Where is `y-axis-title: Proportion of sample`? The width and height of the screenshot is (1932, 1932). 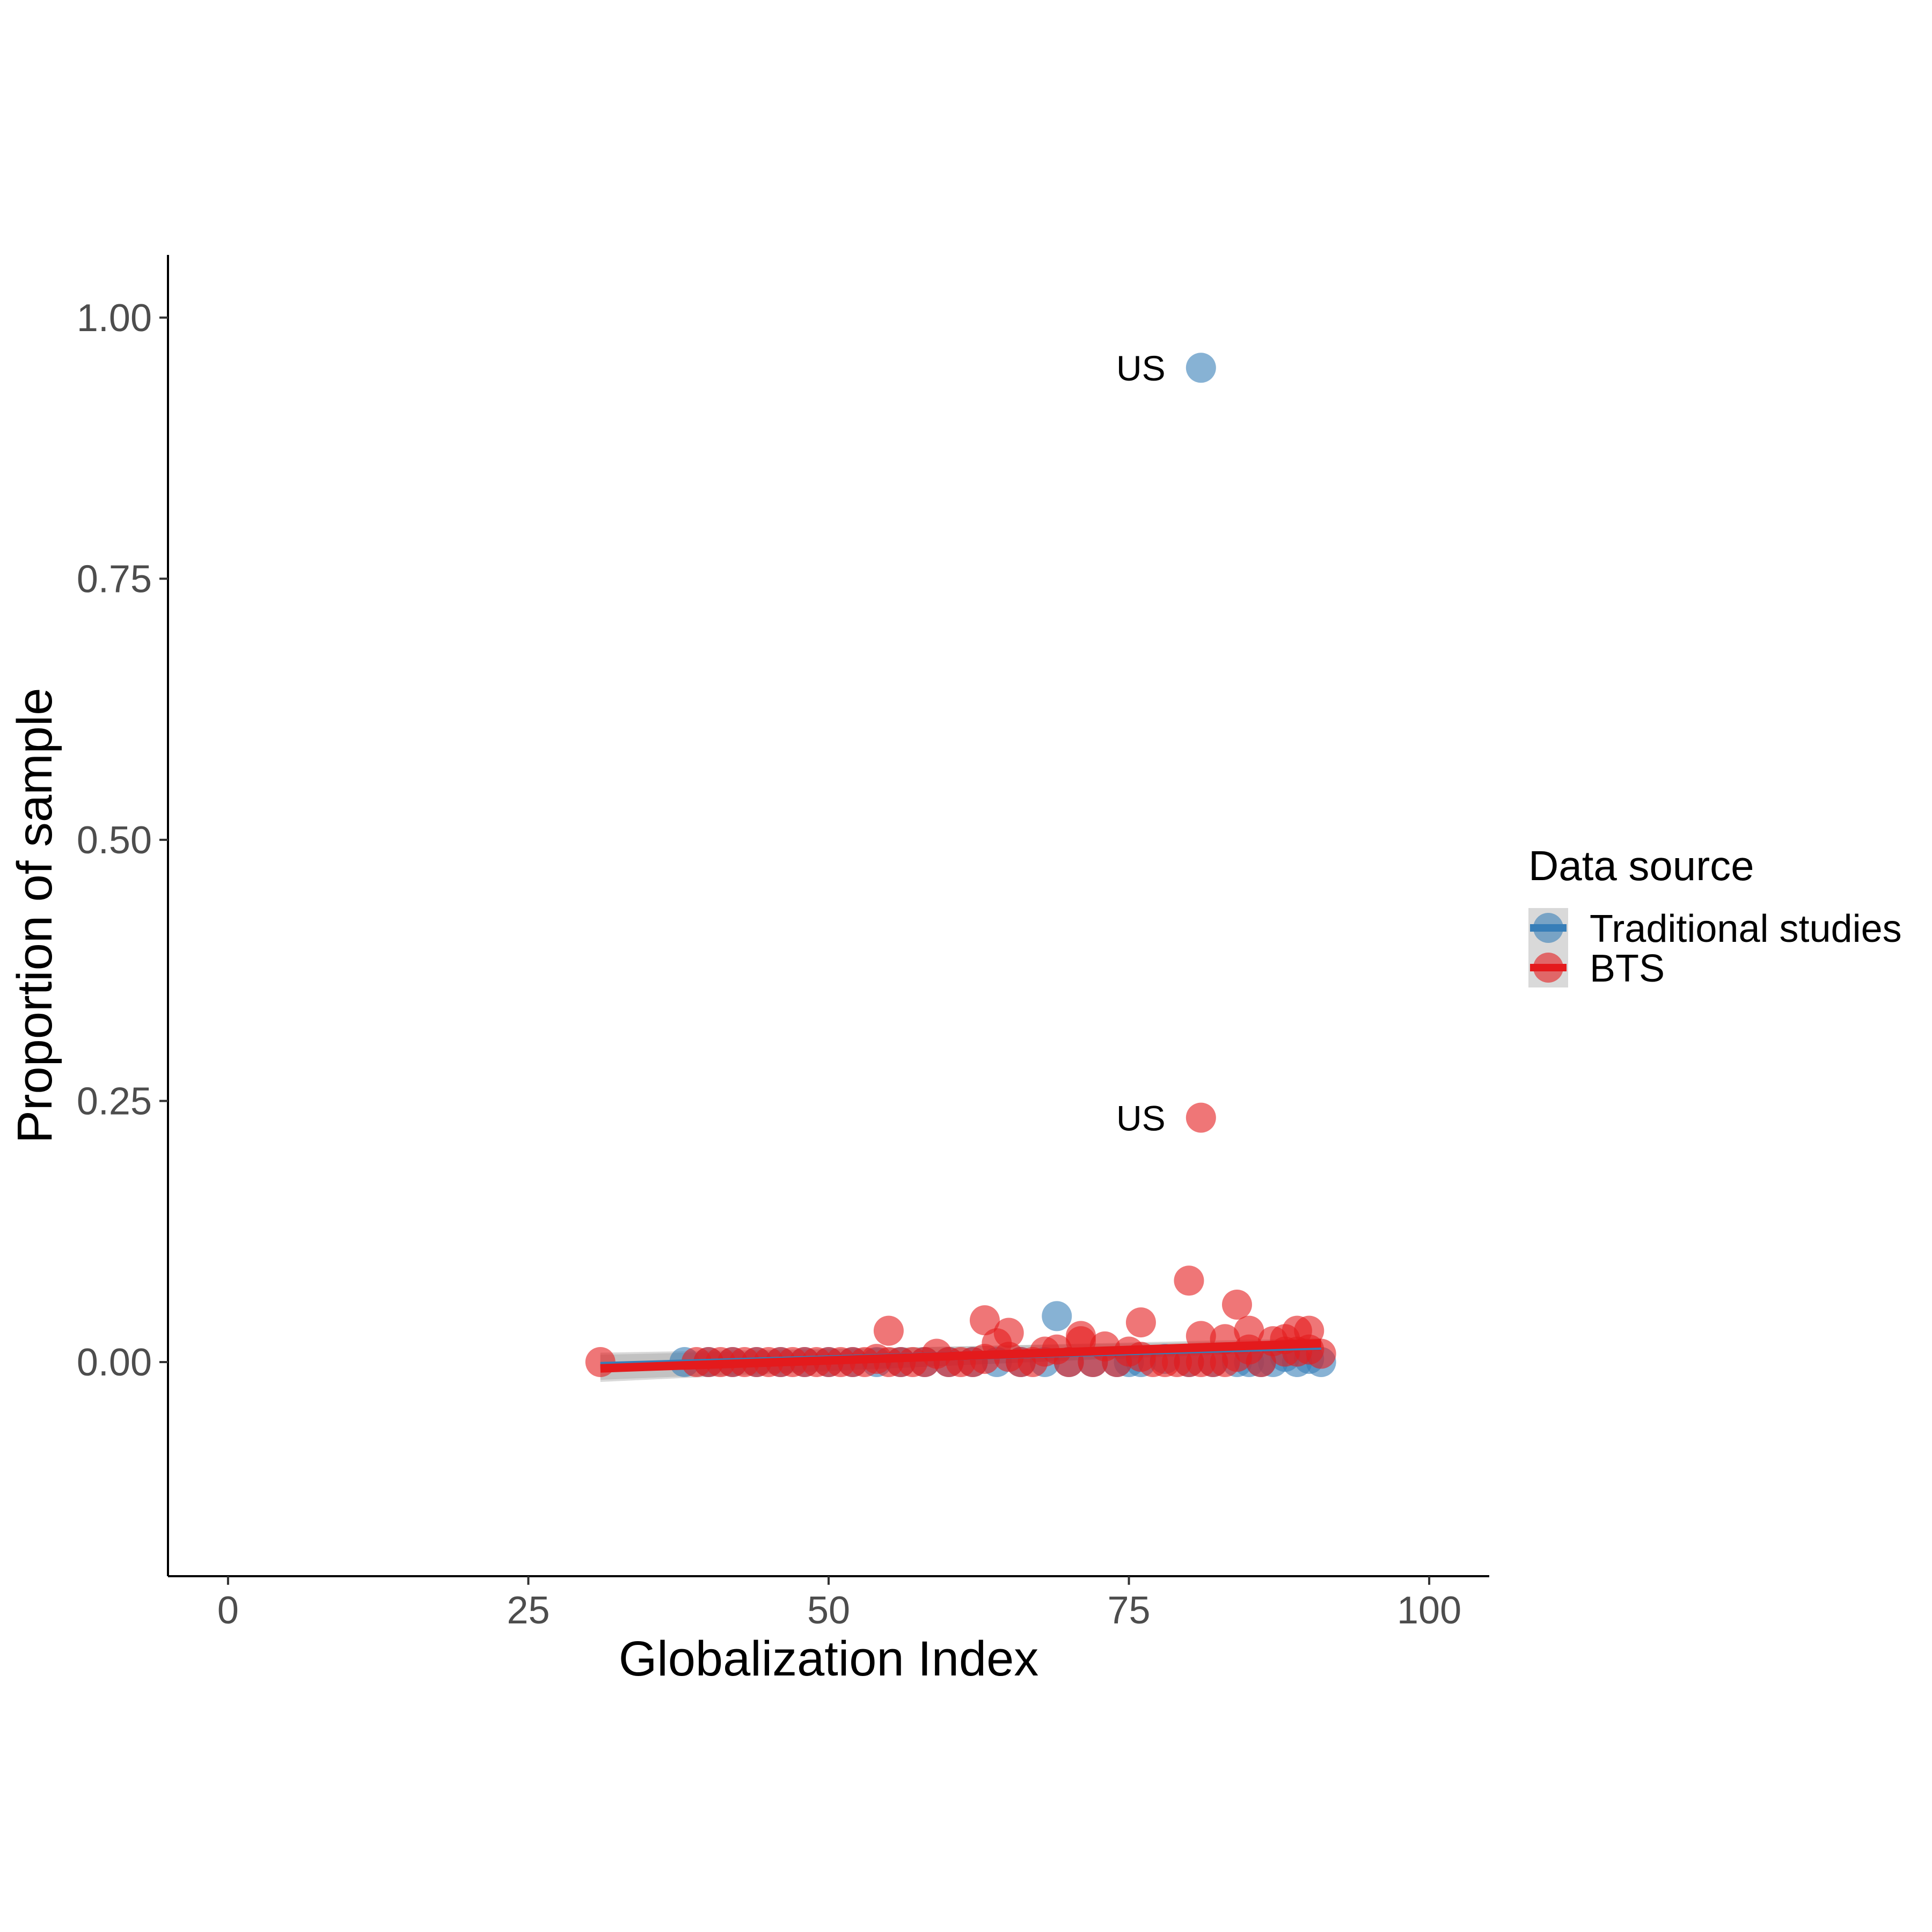
y-axis-title: Proportion of sample is located at coordinates (35, 916).